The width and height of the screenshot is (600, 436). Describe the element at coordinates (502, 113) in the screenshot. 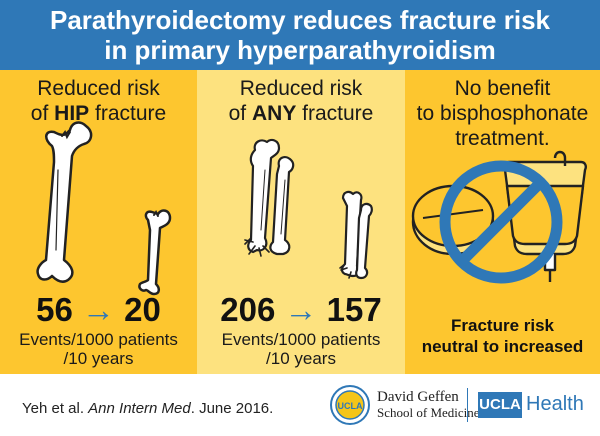

I see `panel-title: No benefit to bisphosphonate treatment.` at that location.